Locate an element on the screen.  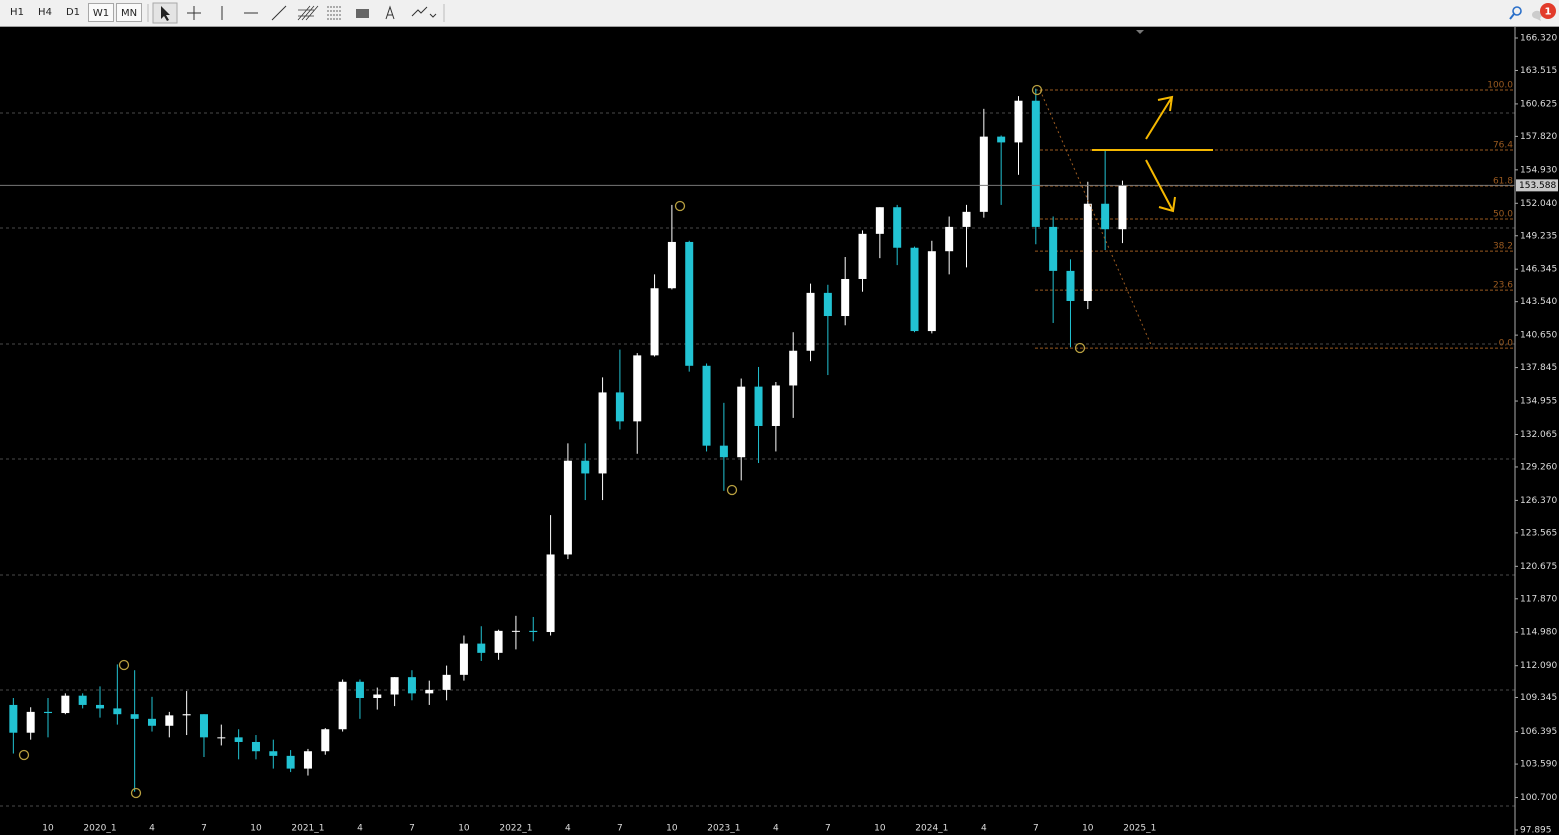
fib-label: 61.8 is located at coordinates (1503, 182).